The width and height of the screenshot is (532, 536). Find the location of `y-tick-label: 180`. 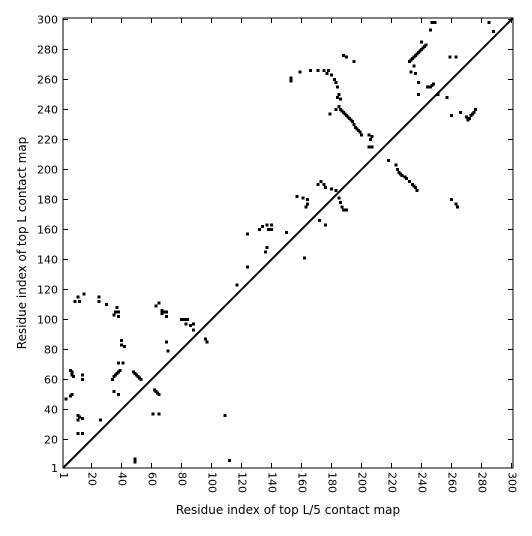

y-tick-label: 180 is located at coordinates (47, 200).